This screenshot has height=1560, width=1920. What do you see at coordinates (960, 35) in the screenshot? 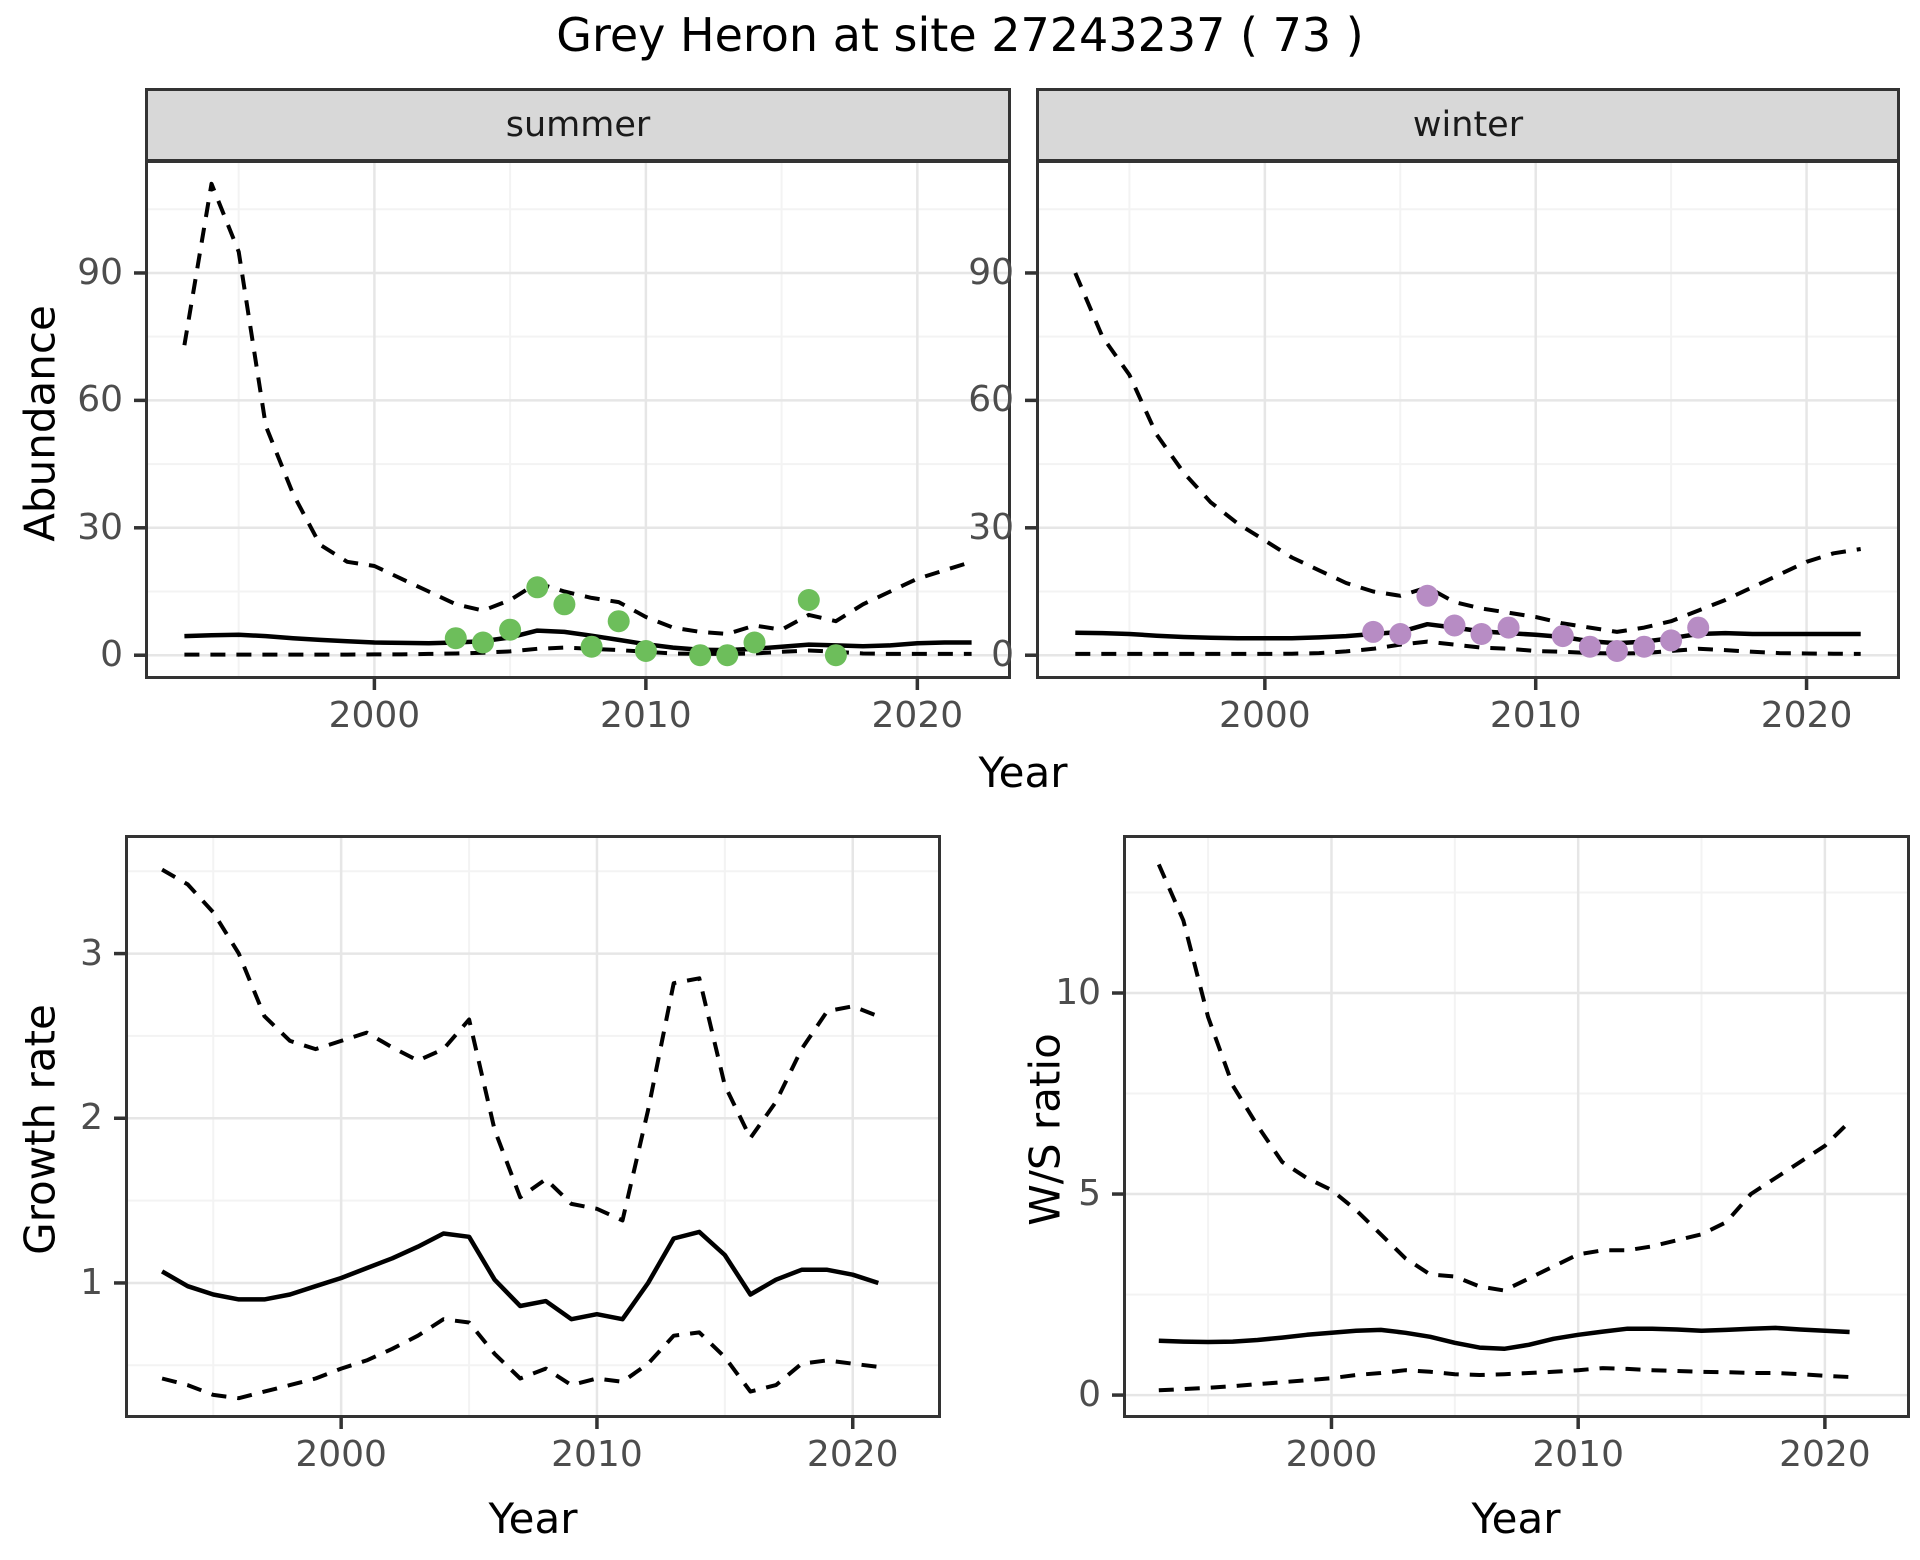
I see `chart-title: Grey Heron at site 27243237 ( 73 )` at bounding box center [960, 35].